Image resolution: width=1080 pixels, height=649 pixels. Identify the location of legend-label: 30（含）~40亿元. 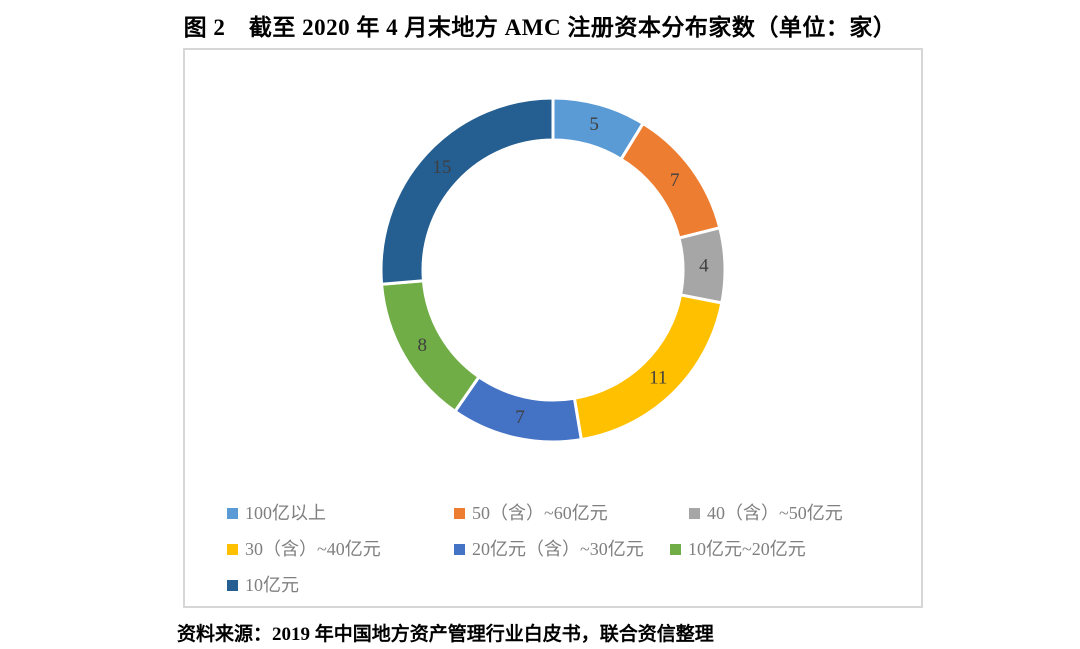
(313, 549).